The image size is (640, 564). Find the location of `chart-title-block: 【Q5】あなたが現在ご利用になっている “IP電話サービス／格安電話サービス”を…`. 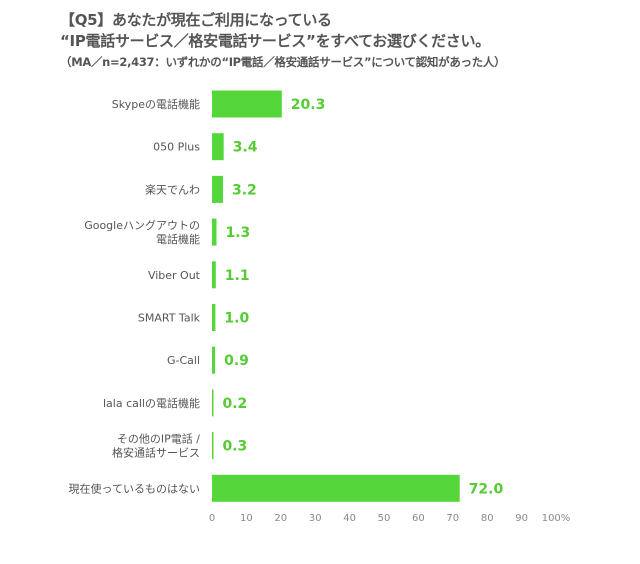

chart-title-block: 【Q5】あなたが現在ご利用になっている “IP電話サービス／格安電話サービス”を… is located at coordinates (345, 40).